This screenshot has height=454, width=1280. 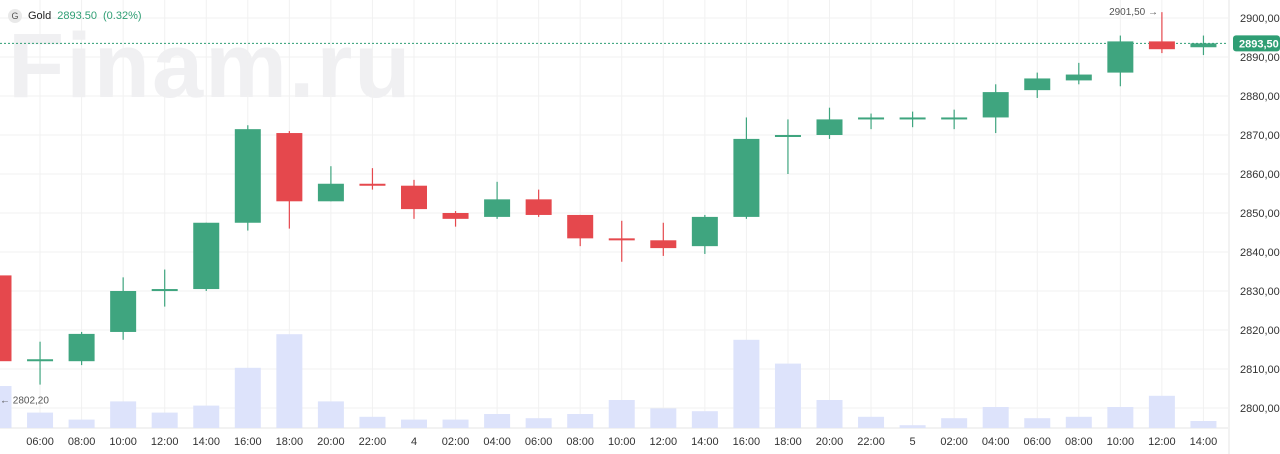 What do you see at coordinates (414, 442) in the screenshot?
I see `x-tick-label: 4` at bounding box center [414, 442].